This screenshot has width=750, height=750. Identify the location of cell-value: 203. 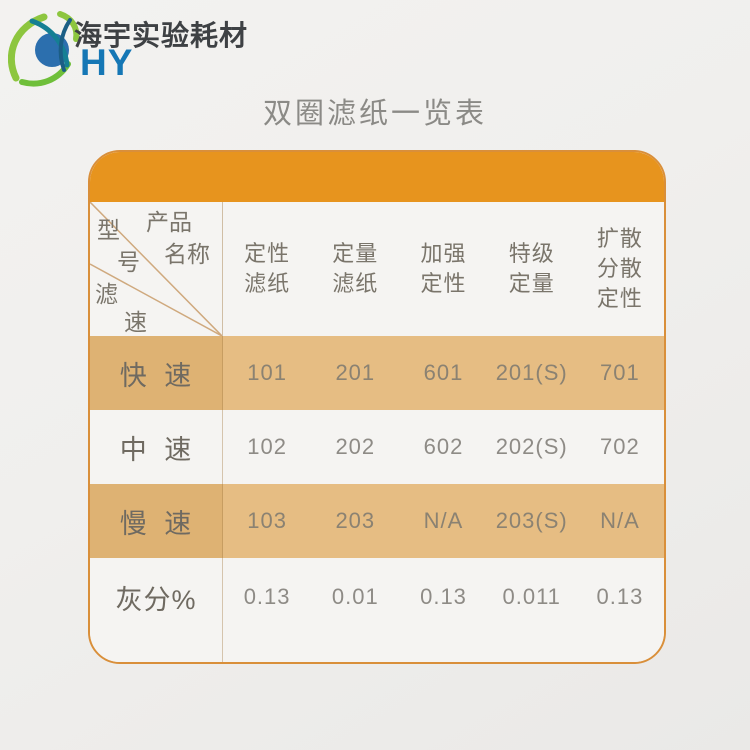
(355, 520).